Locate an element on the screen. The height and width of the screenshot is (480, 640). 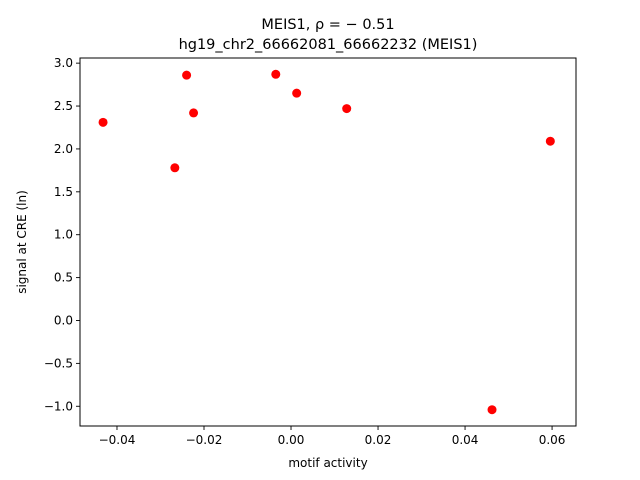
y-tick-label: −1.0 is located at coordinates (58, 406).